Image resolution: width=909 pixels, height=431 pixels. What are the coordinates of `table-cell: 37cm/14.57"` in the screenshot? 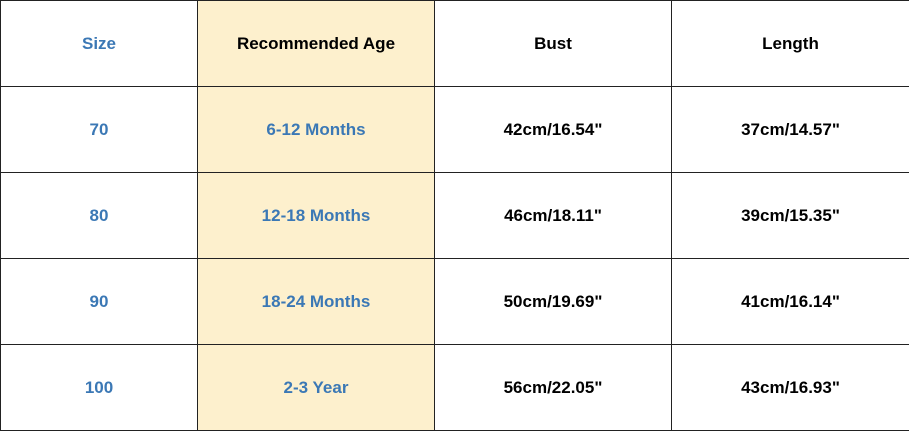 It's located at (790, 129).